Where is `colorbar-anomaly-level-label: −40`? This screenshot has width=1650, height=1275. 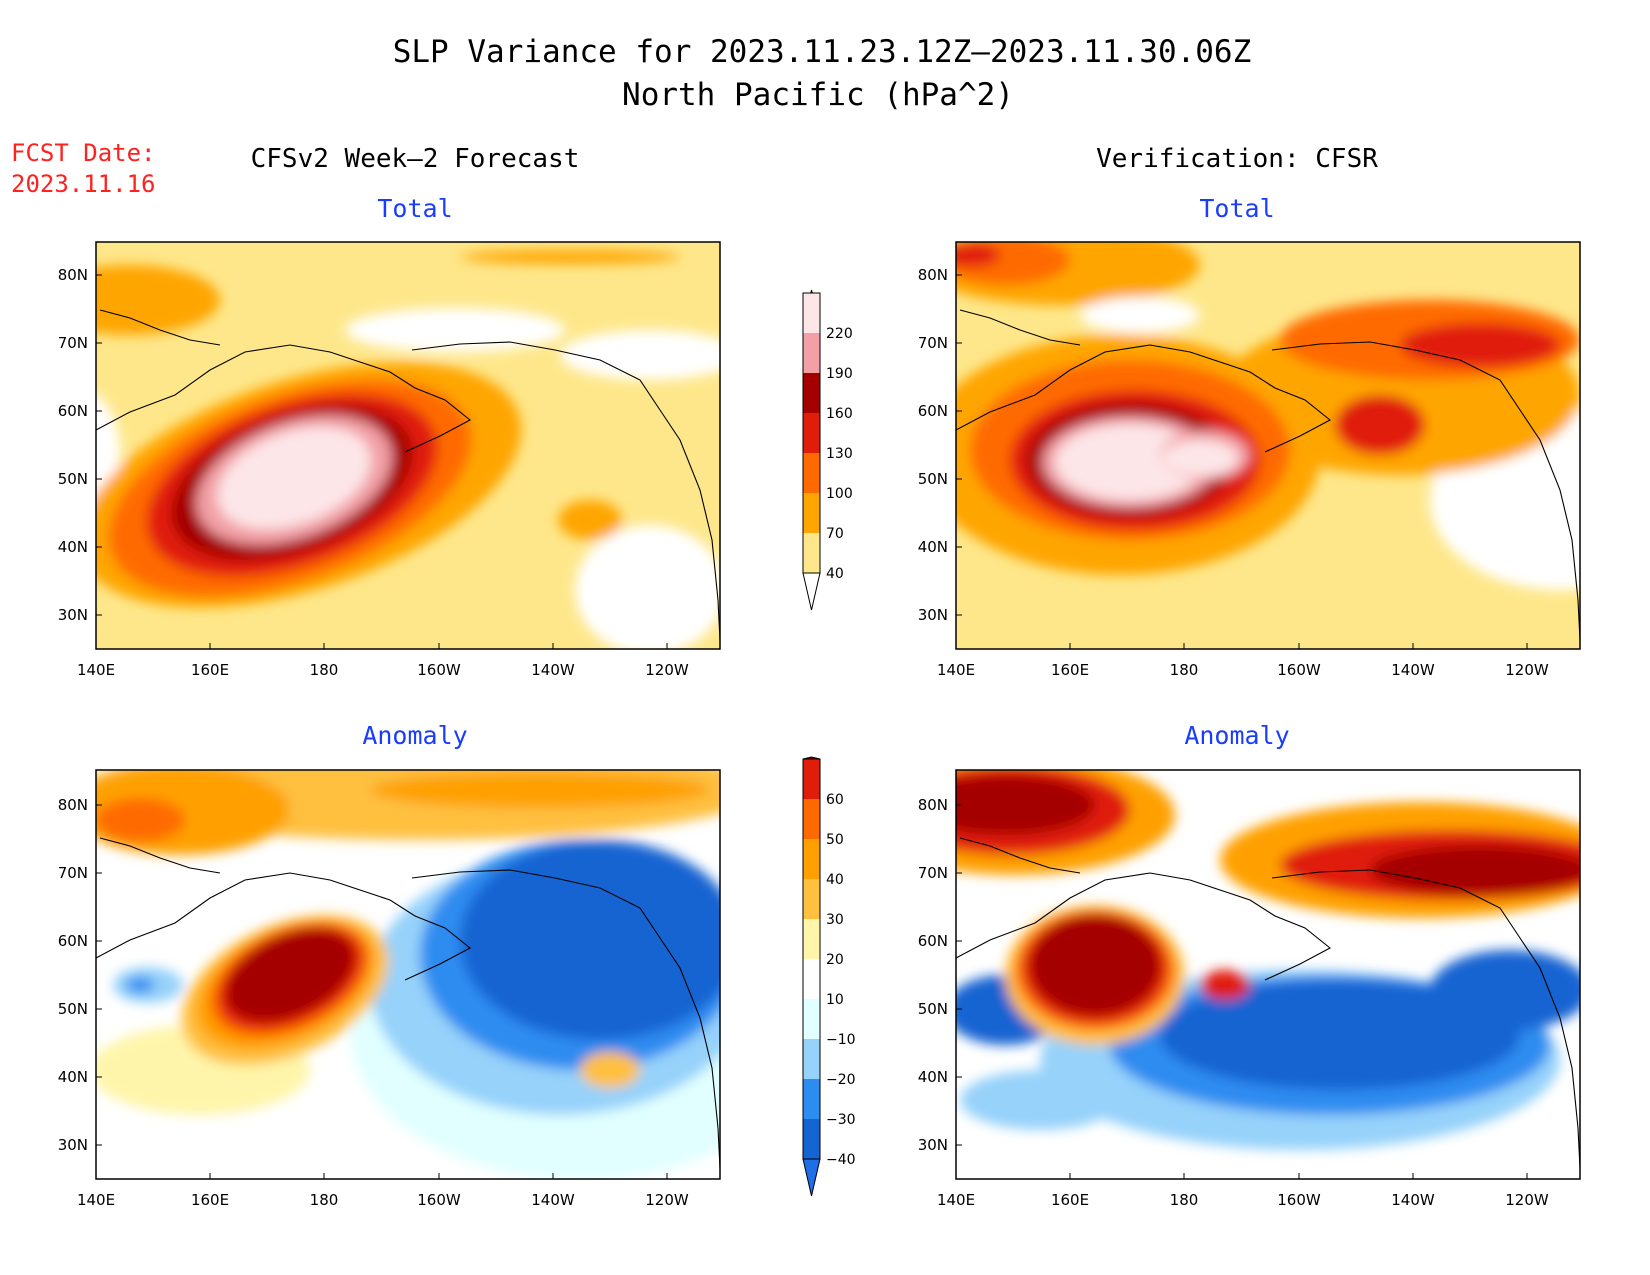
colorbar-anomaly-level-label: −40 is located at coordinates (841, 1160).